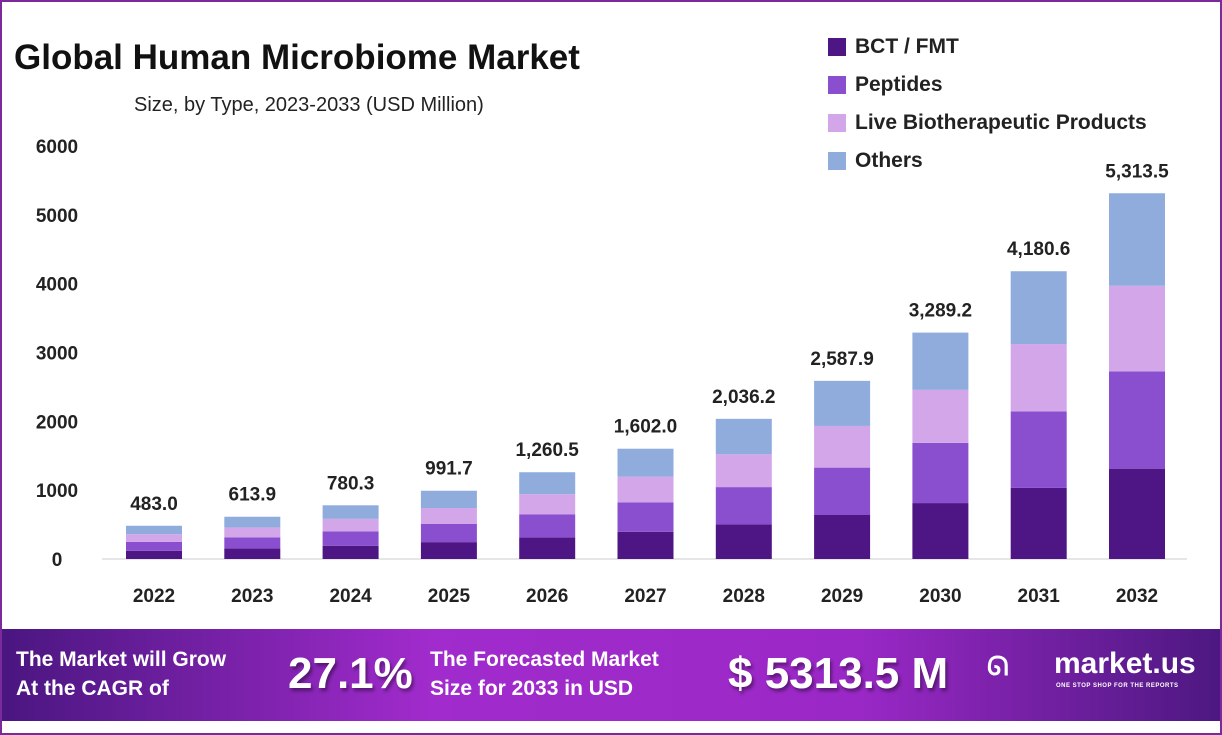  Describe the element at coordinates (1117, 686) in the screenshot. I see `brand-tagline: ONE STOP SHOP FOR THE REPORTS` at that location.